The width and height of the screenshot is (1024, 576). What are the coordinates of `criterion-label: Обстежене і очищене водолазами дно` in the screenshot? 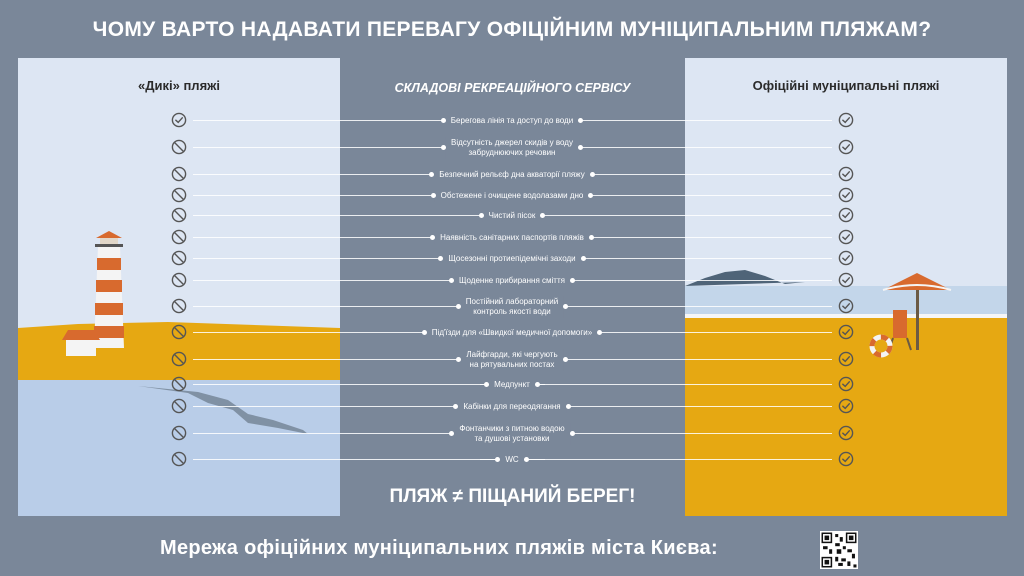 It's located at (512, 195).